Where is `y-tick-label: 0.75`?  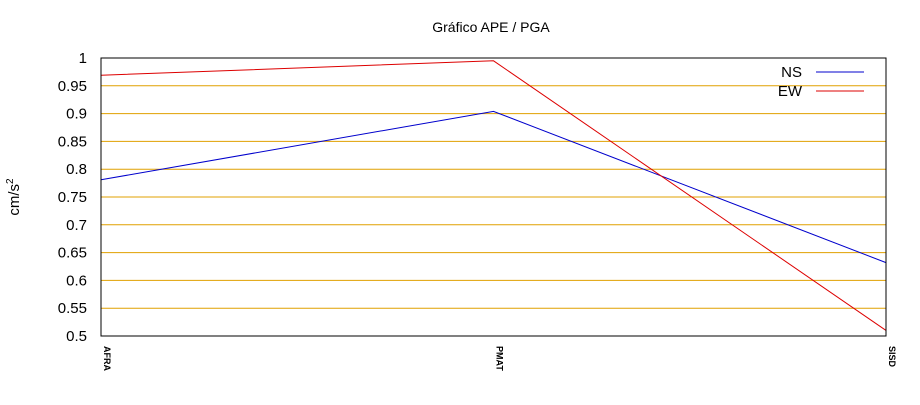 y-tick-label: 0.75 is located at coordinates (72, 197).